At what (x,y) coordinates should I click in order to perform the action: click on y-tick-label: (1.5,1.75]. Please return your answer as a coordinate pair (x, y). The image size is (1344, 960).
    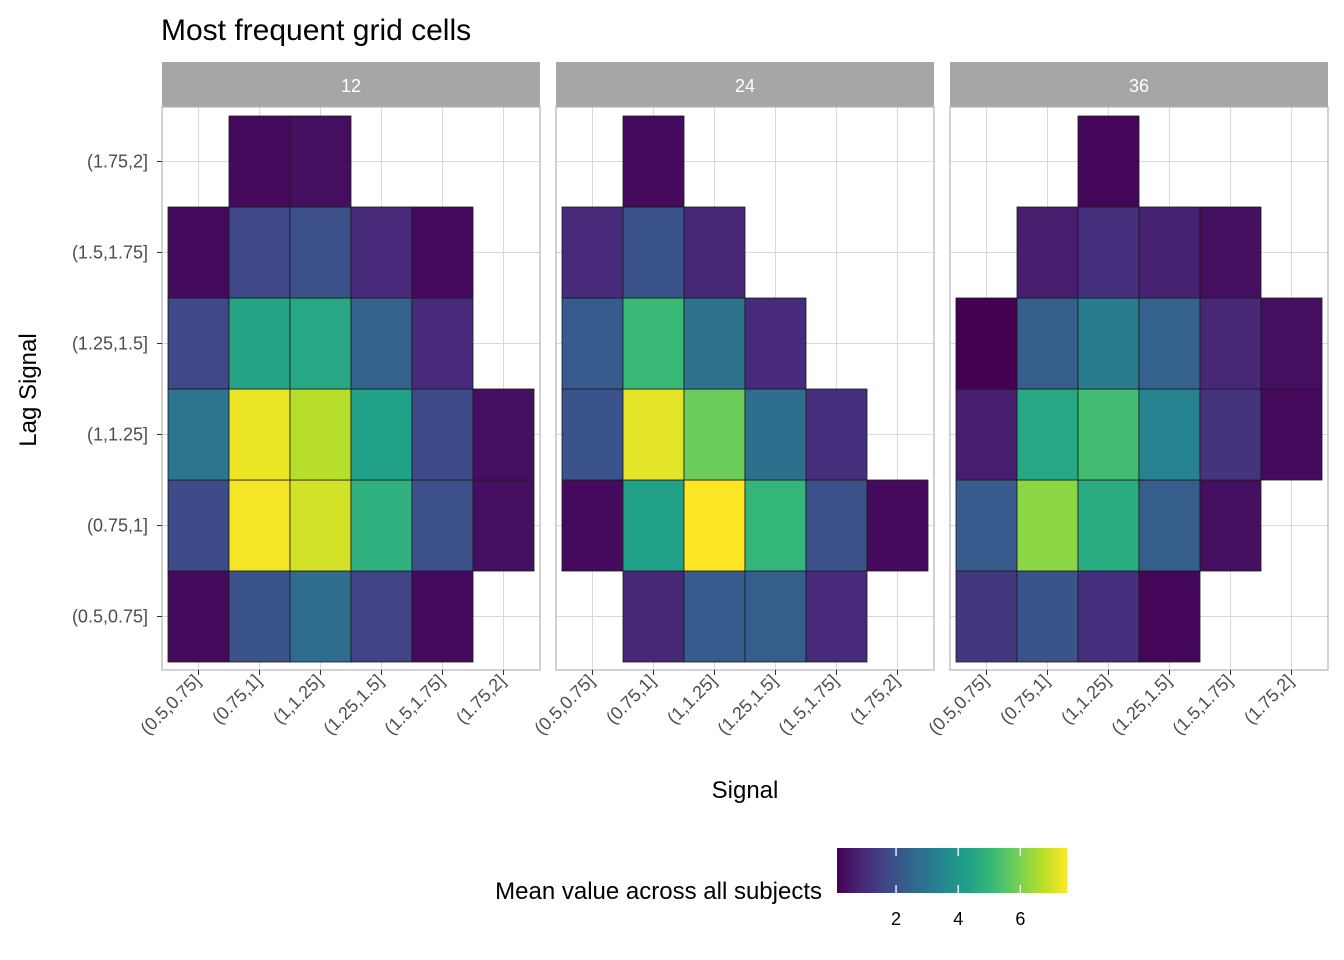
    Looking at the image, I should click on (110, 253).